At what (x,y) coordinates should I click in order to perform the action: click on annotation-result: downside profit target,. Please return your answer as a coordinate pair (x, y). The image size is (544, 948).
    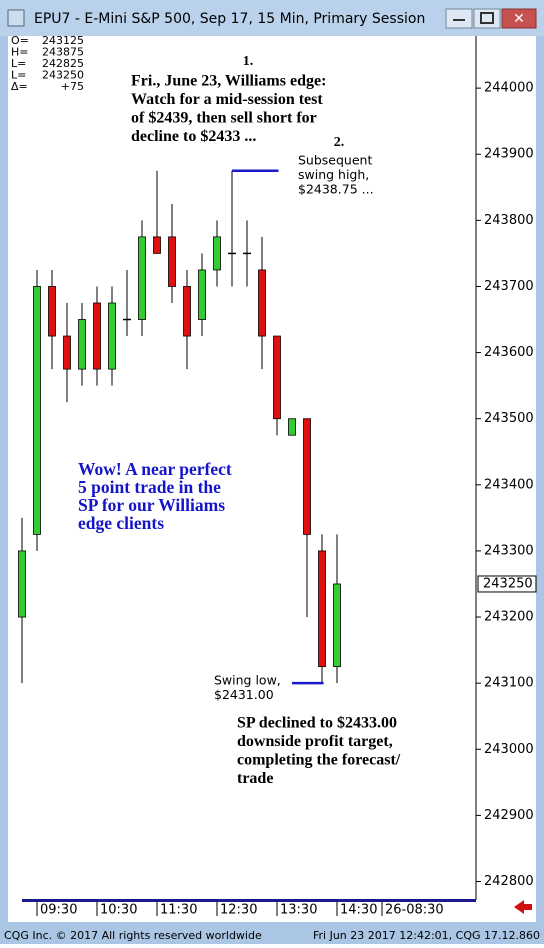
    Looking at the image, I should click on (315, 741).